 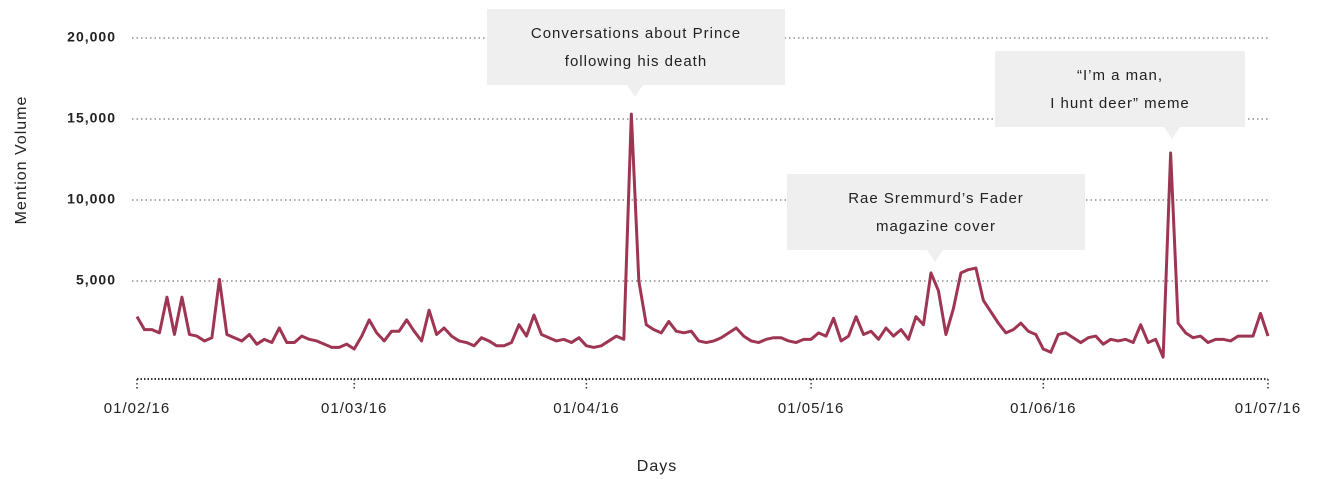 I want to click on annotation-text: Rae Sremmurd’s Fader, so click(x=936, y=198).